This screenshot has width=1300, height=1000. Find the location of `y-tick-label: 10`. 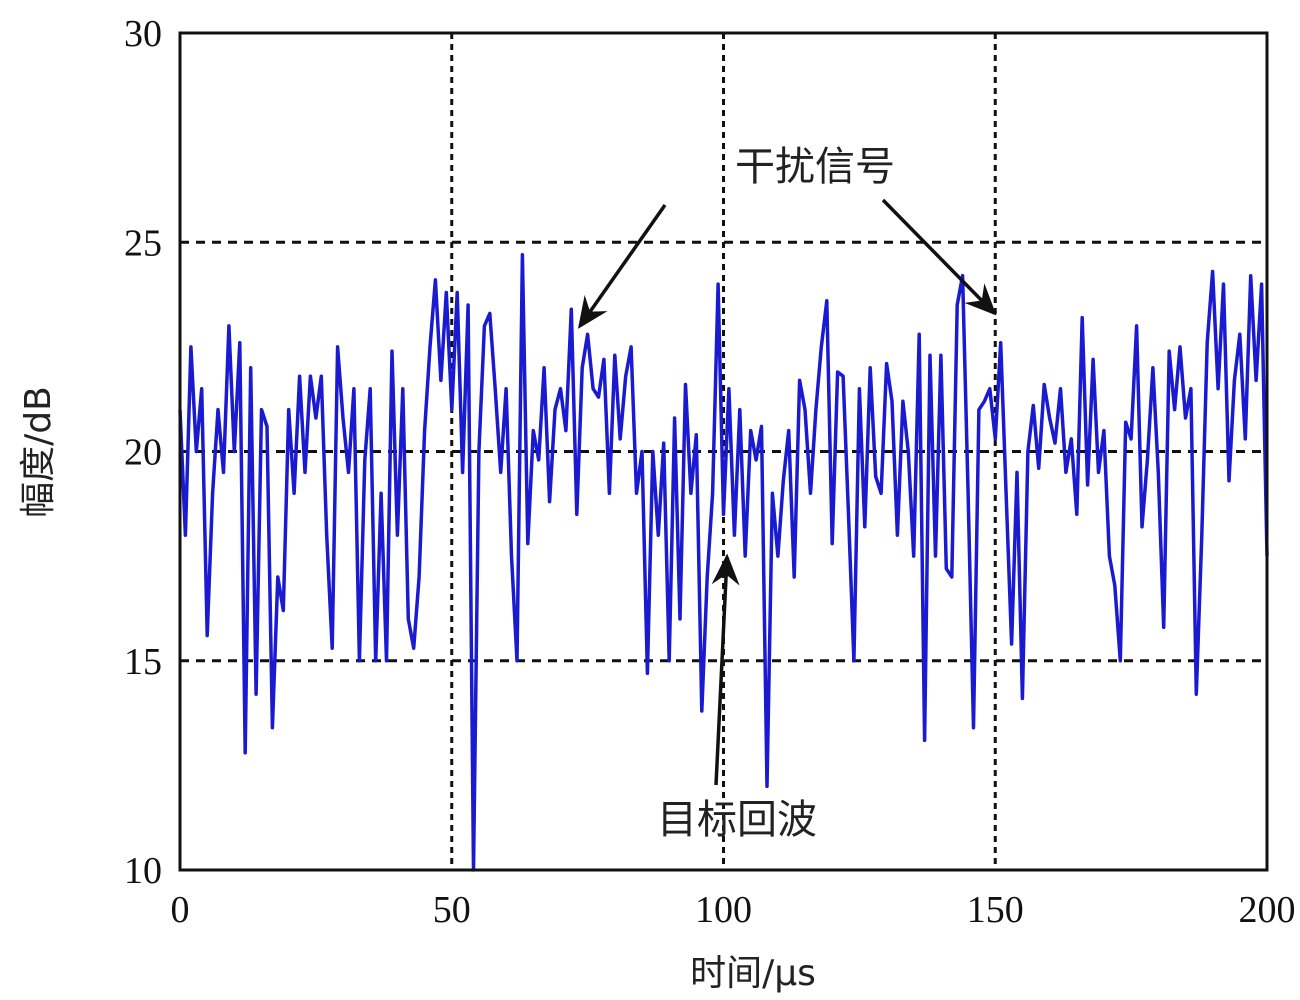

y-tick-label: 10 is located at coordinates (143, 871).